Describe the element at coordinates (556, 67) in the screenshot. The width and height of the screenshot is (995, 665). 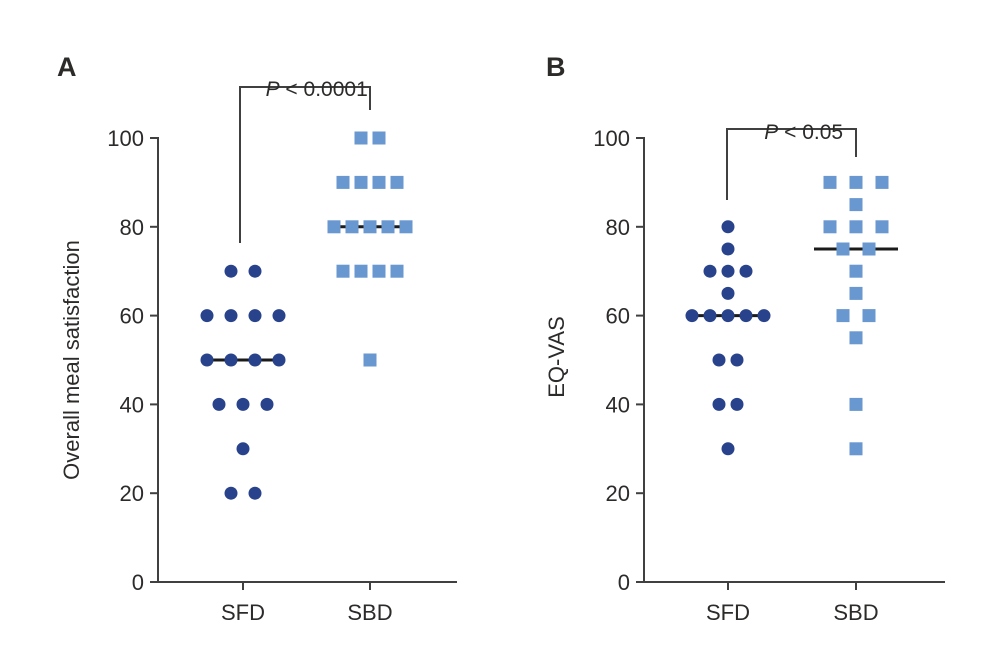
I see `panel-b-label: B` at that location.